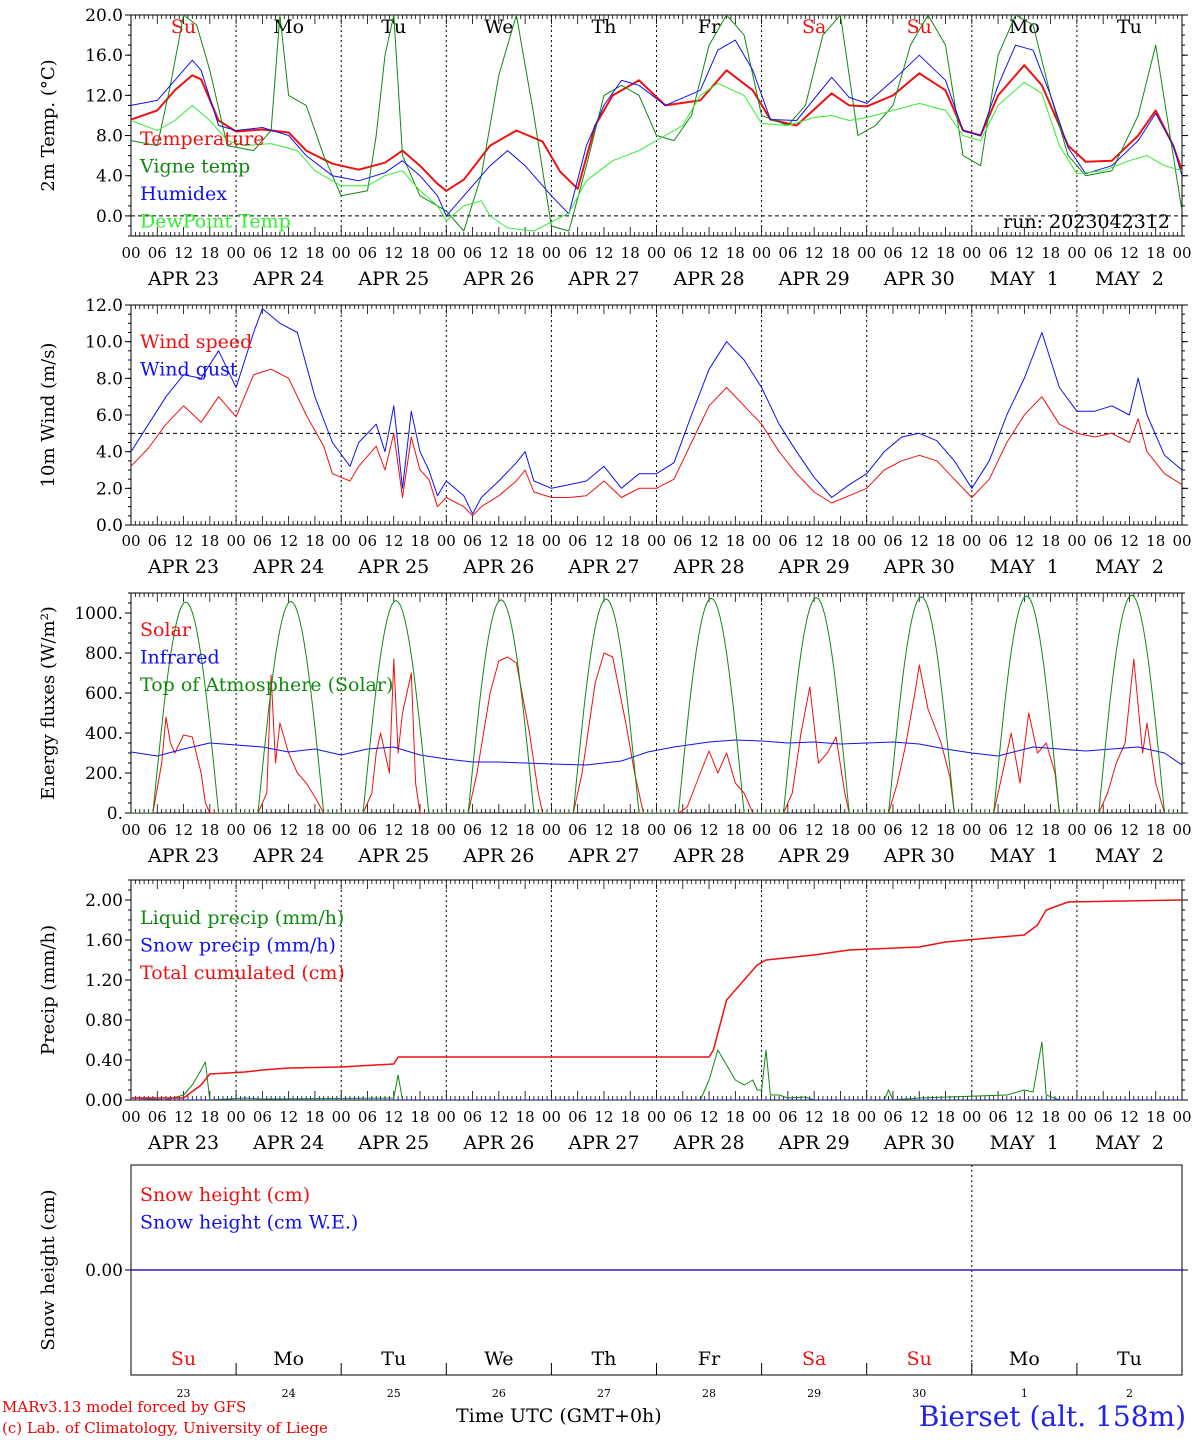 The width and height of the screenshot is (1194, 1440). Describe the element at coordinates (1129, 1393) in the screenshot. I see `day-number-label: 2` at that location.